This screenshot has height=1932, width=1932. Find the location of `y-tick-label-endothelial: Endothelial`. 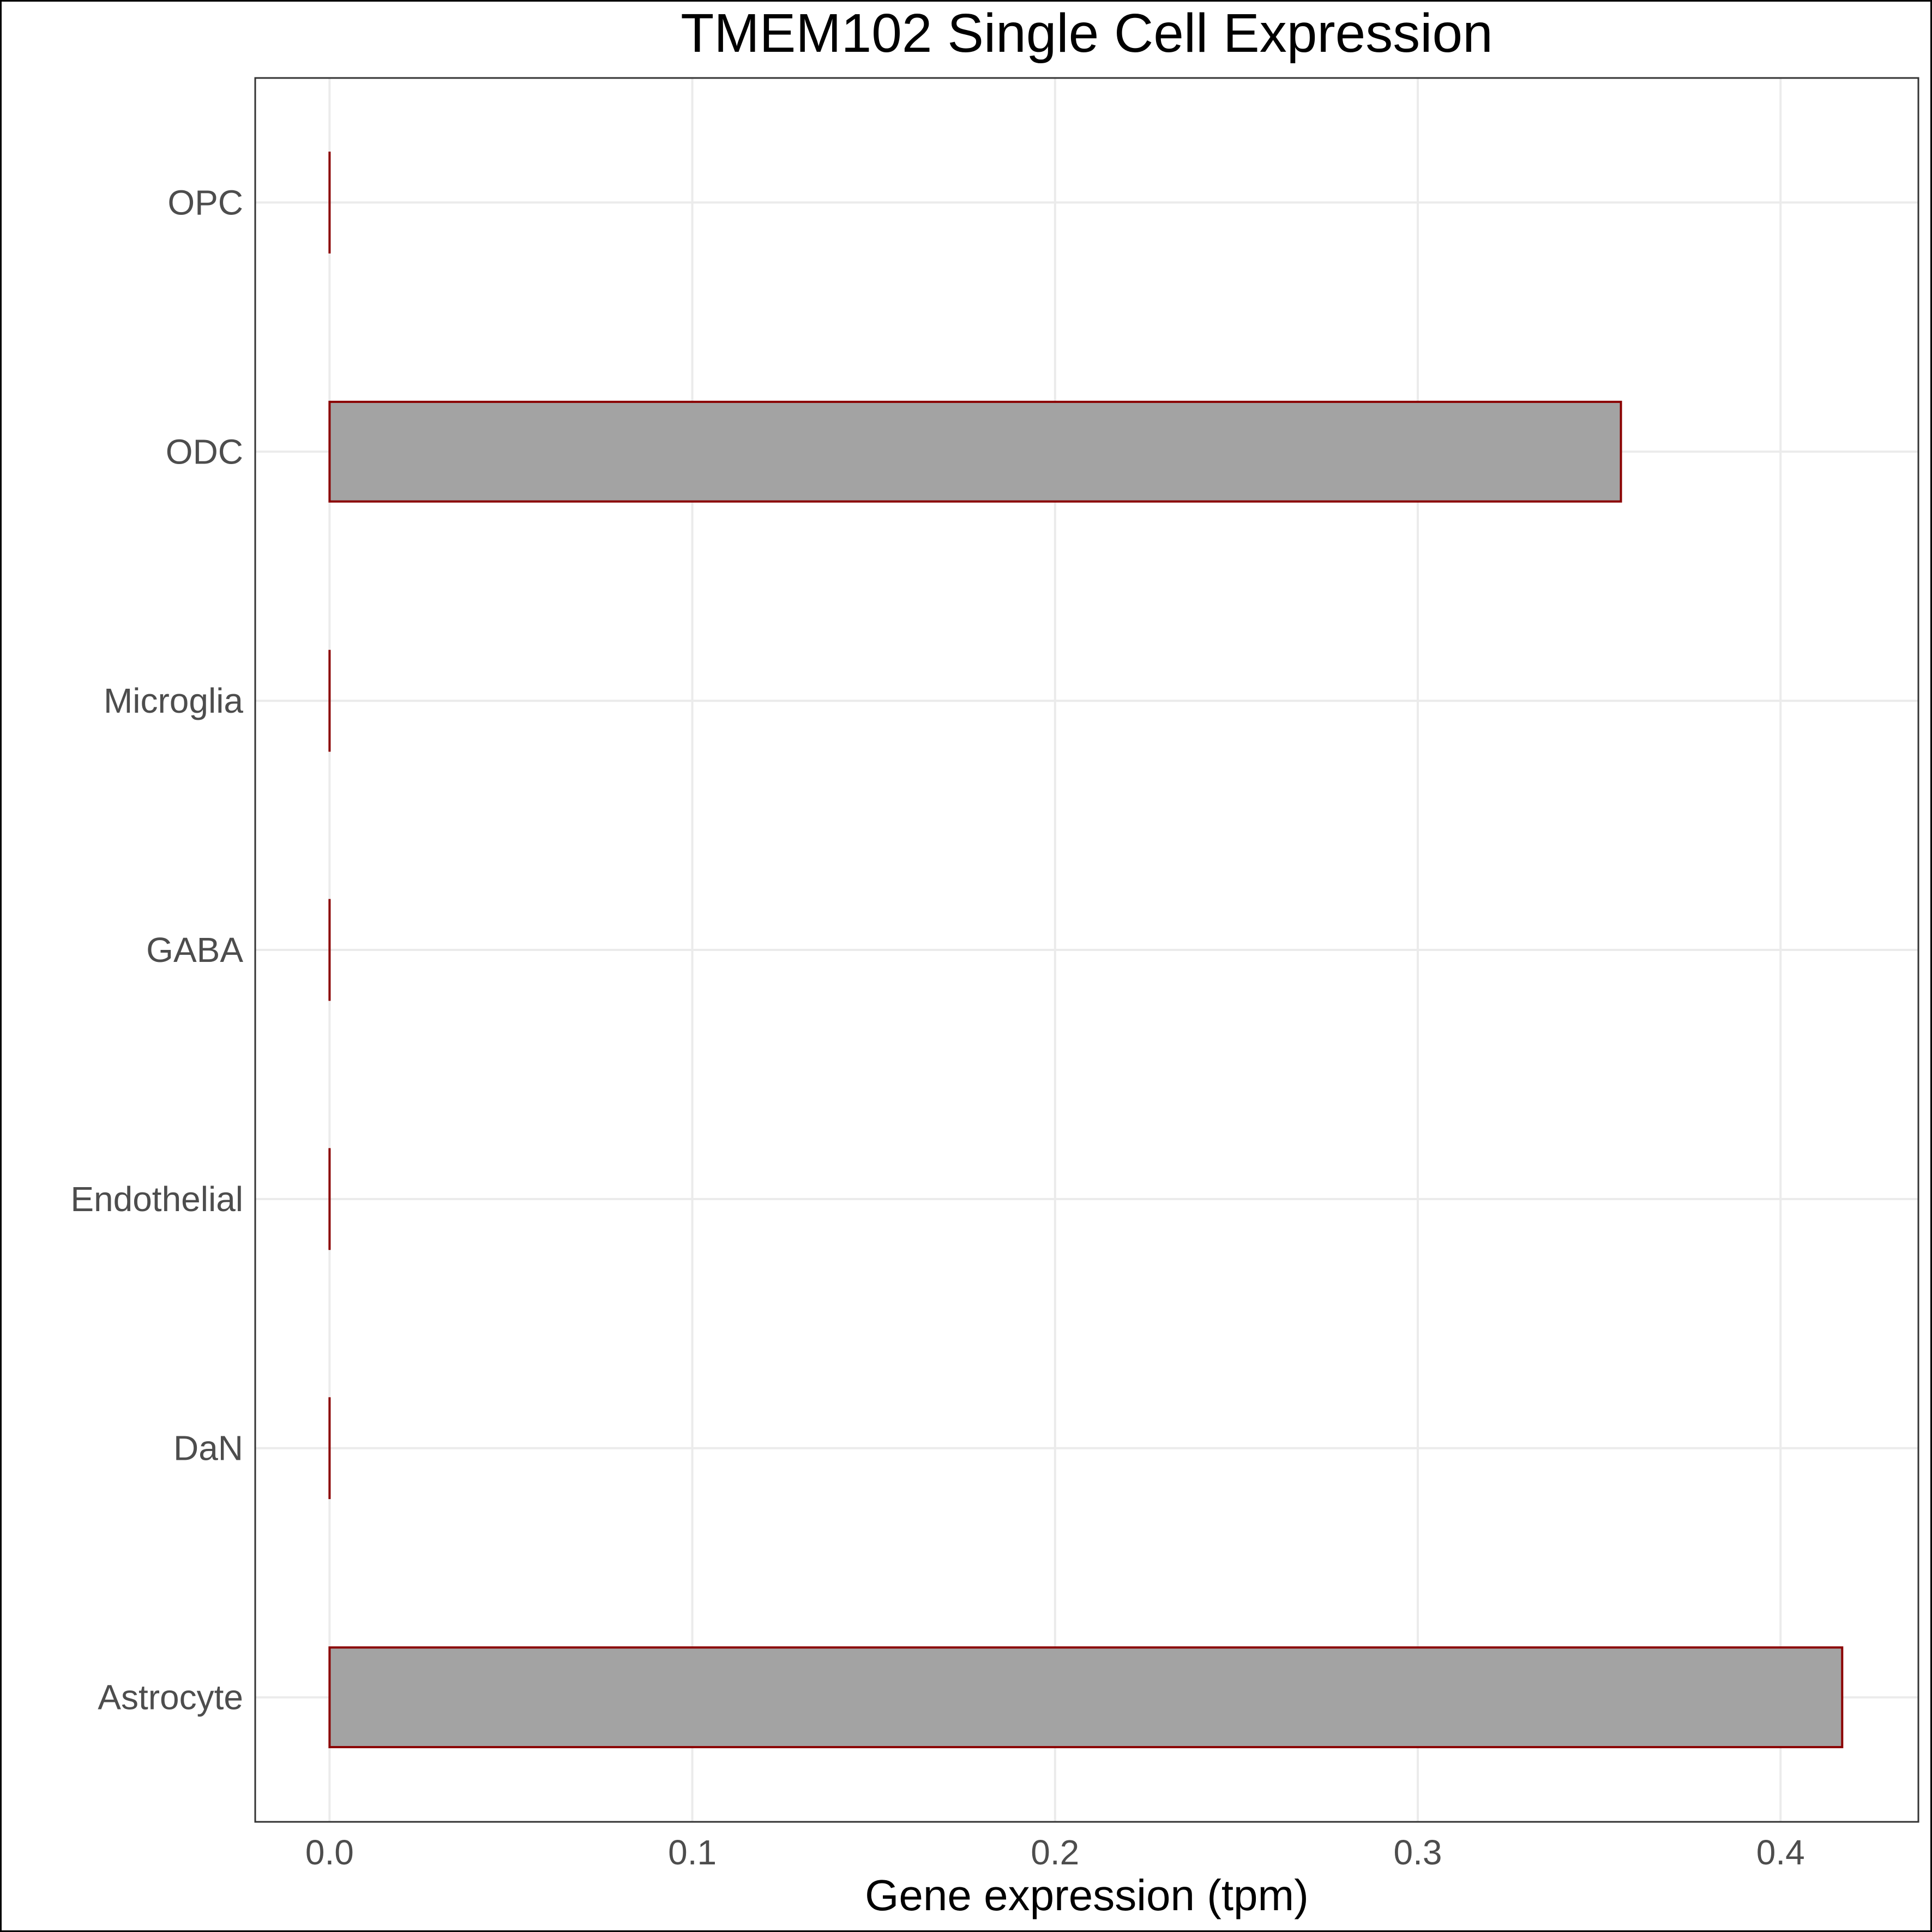

y-tick-label-endothelial: Endothelial is located at coordinates (156, 1199).